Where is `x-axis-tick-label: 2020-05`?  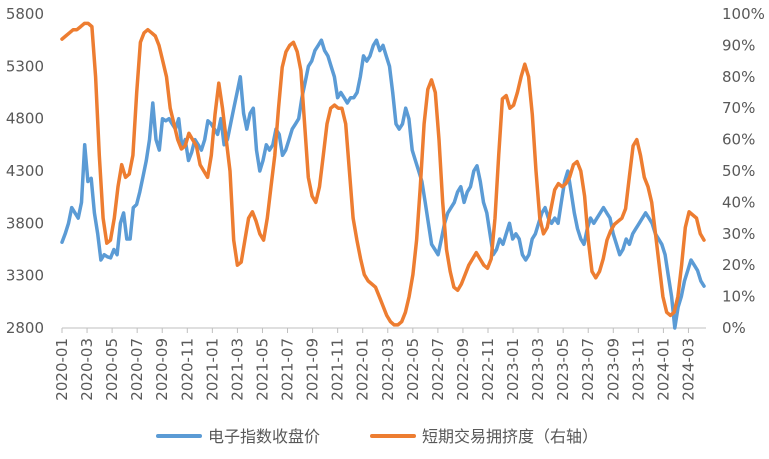 x-axis-tick-label: 2020-05 is located at coordinates (112, 369).